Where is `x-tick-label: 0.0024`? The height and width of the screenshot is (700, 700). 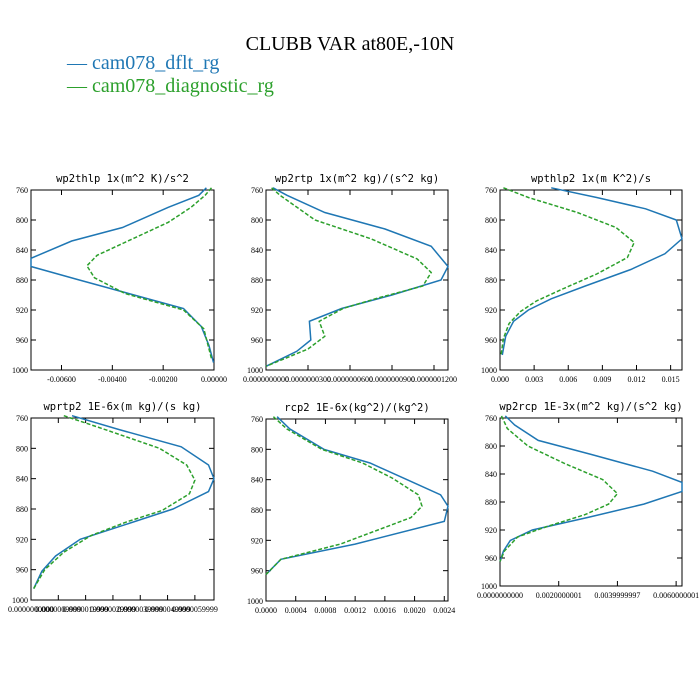 x-tick-label: 0.0024 is located at coordinates (444, 610).